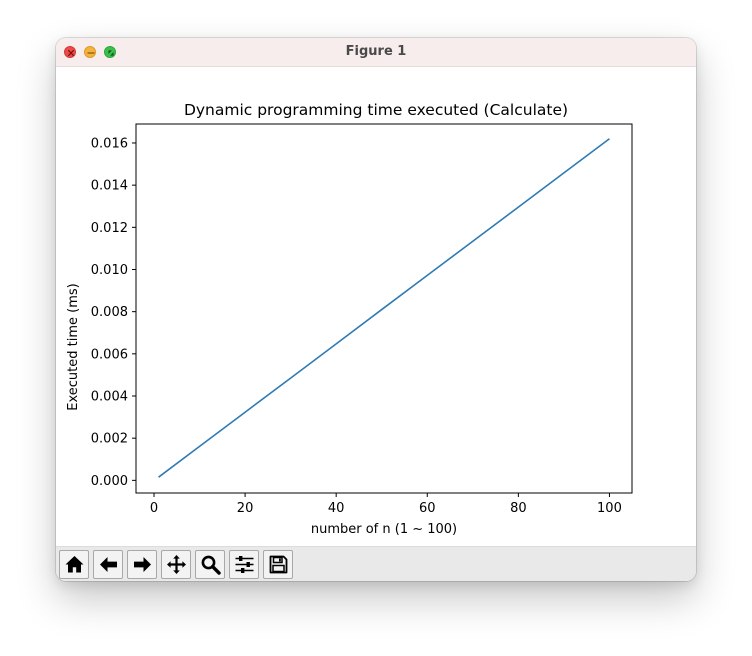 This screenshot has width=752, height=656. I want to click on forward-button, so click(142, 564).